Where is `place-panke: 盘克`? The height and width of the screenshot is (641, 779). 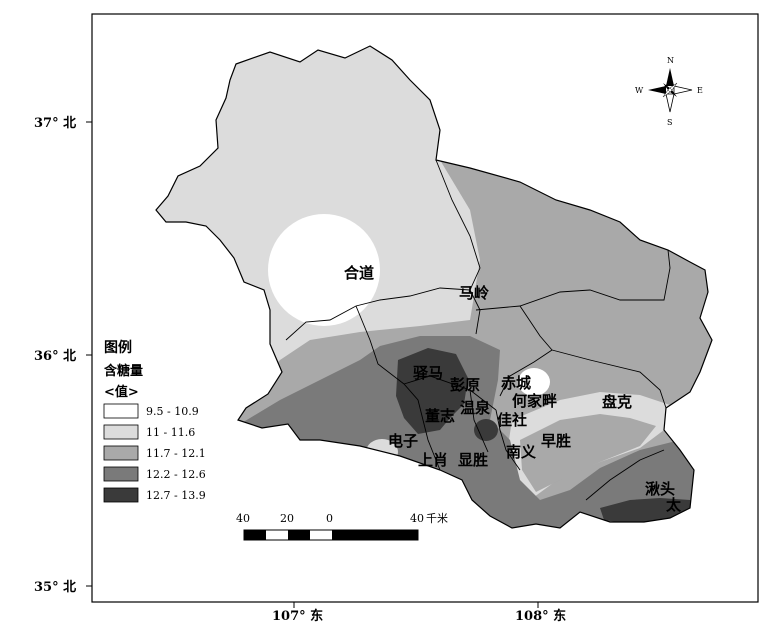 place-panke: 盘克 is located at coordinates (617, 402).